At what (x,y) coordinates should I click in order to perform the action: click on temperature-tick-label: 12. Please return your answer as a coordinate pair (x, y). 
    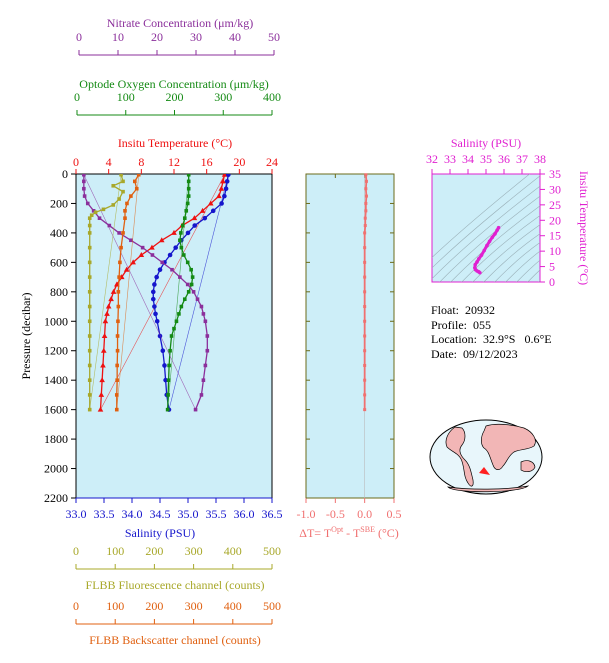
    Looking at the image, I should click on (174, 162).